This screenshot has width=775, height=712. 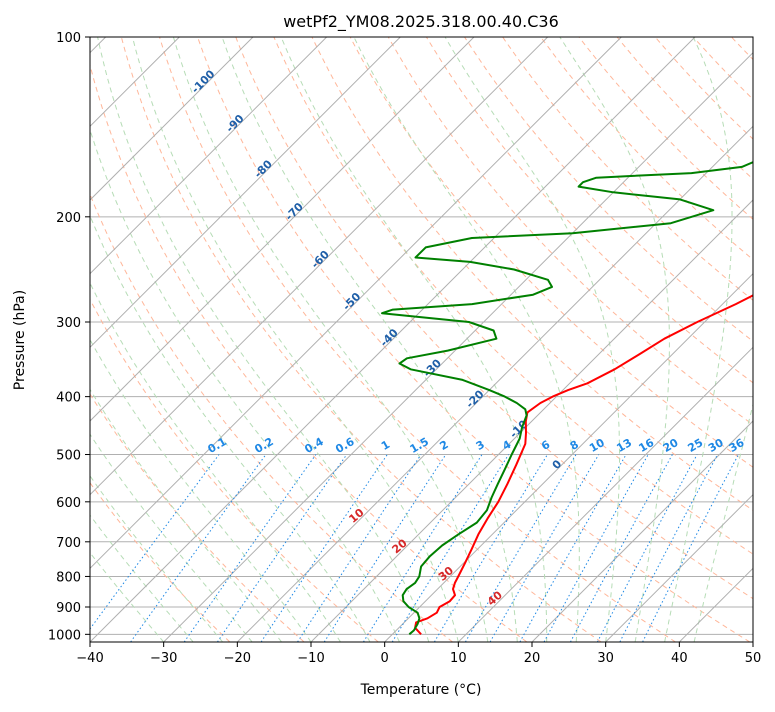 I want to click on mixing-ratio-label: 13, so click(x=624, y=445).